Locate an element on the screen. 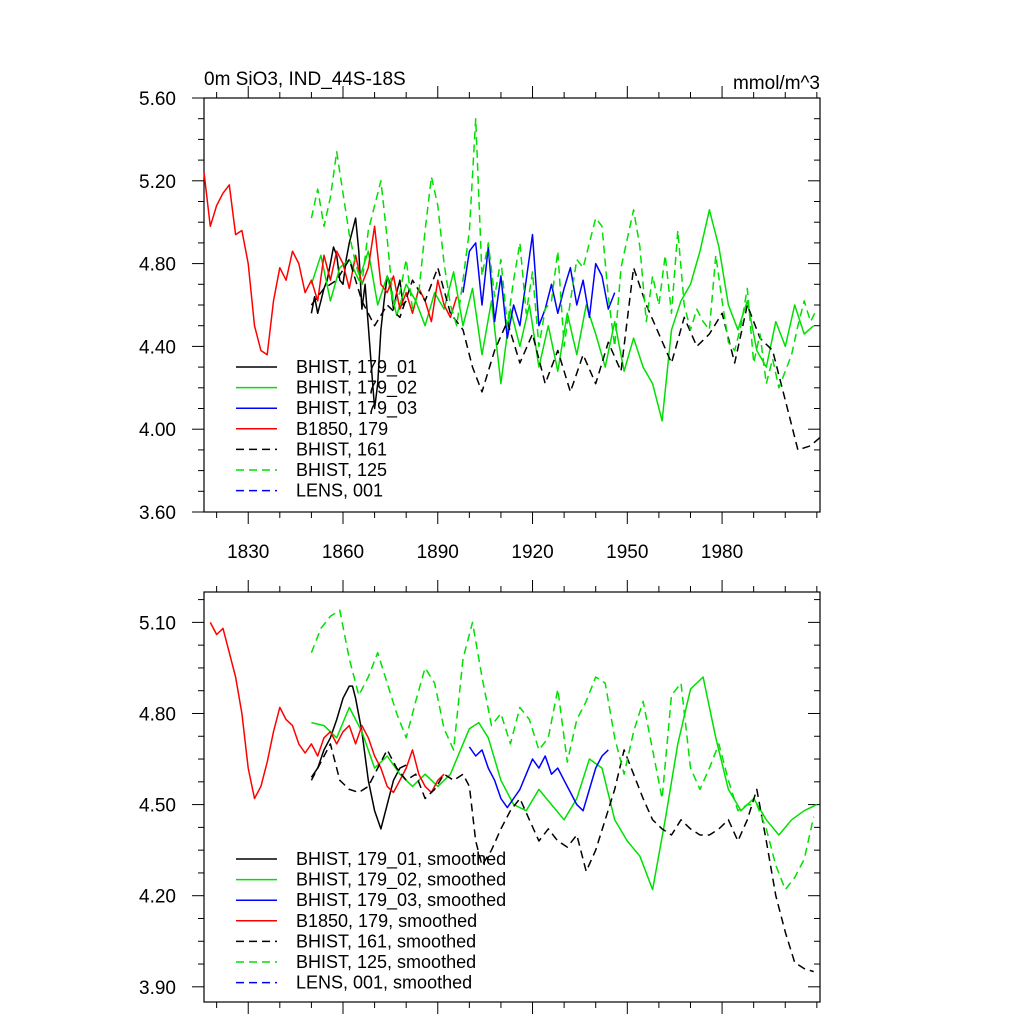 The height and width of the screenshot is (1024, 1024). legend-label: BHIST, 179_03 is located at coordinates (356, 408).